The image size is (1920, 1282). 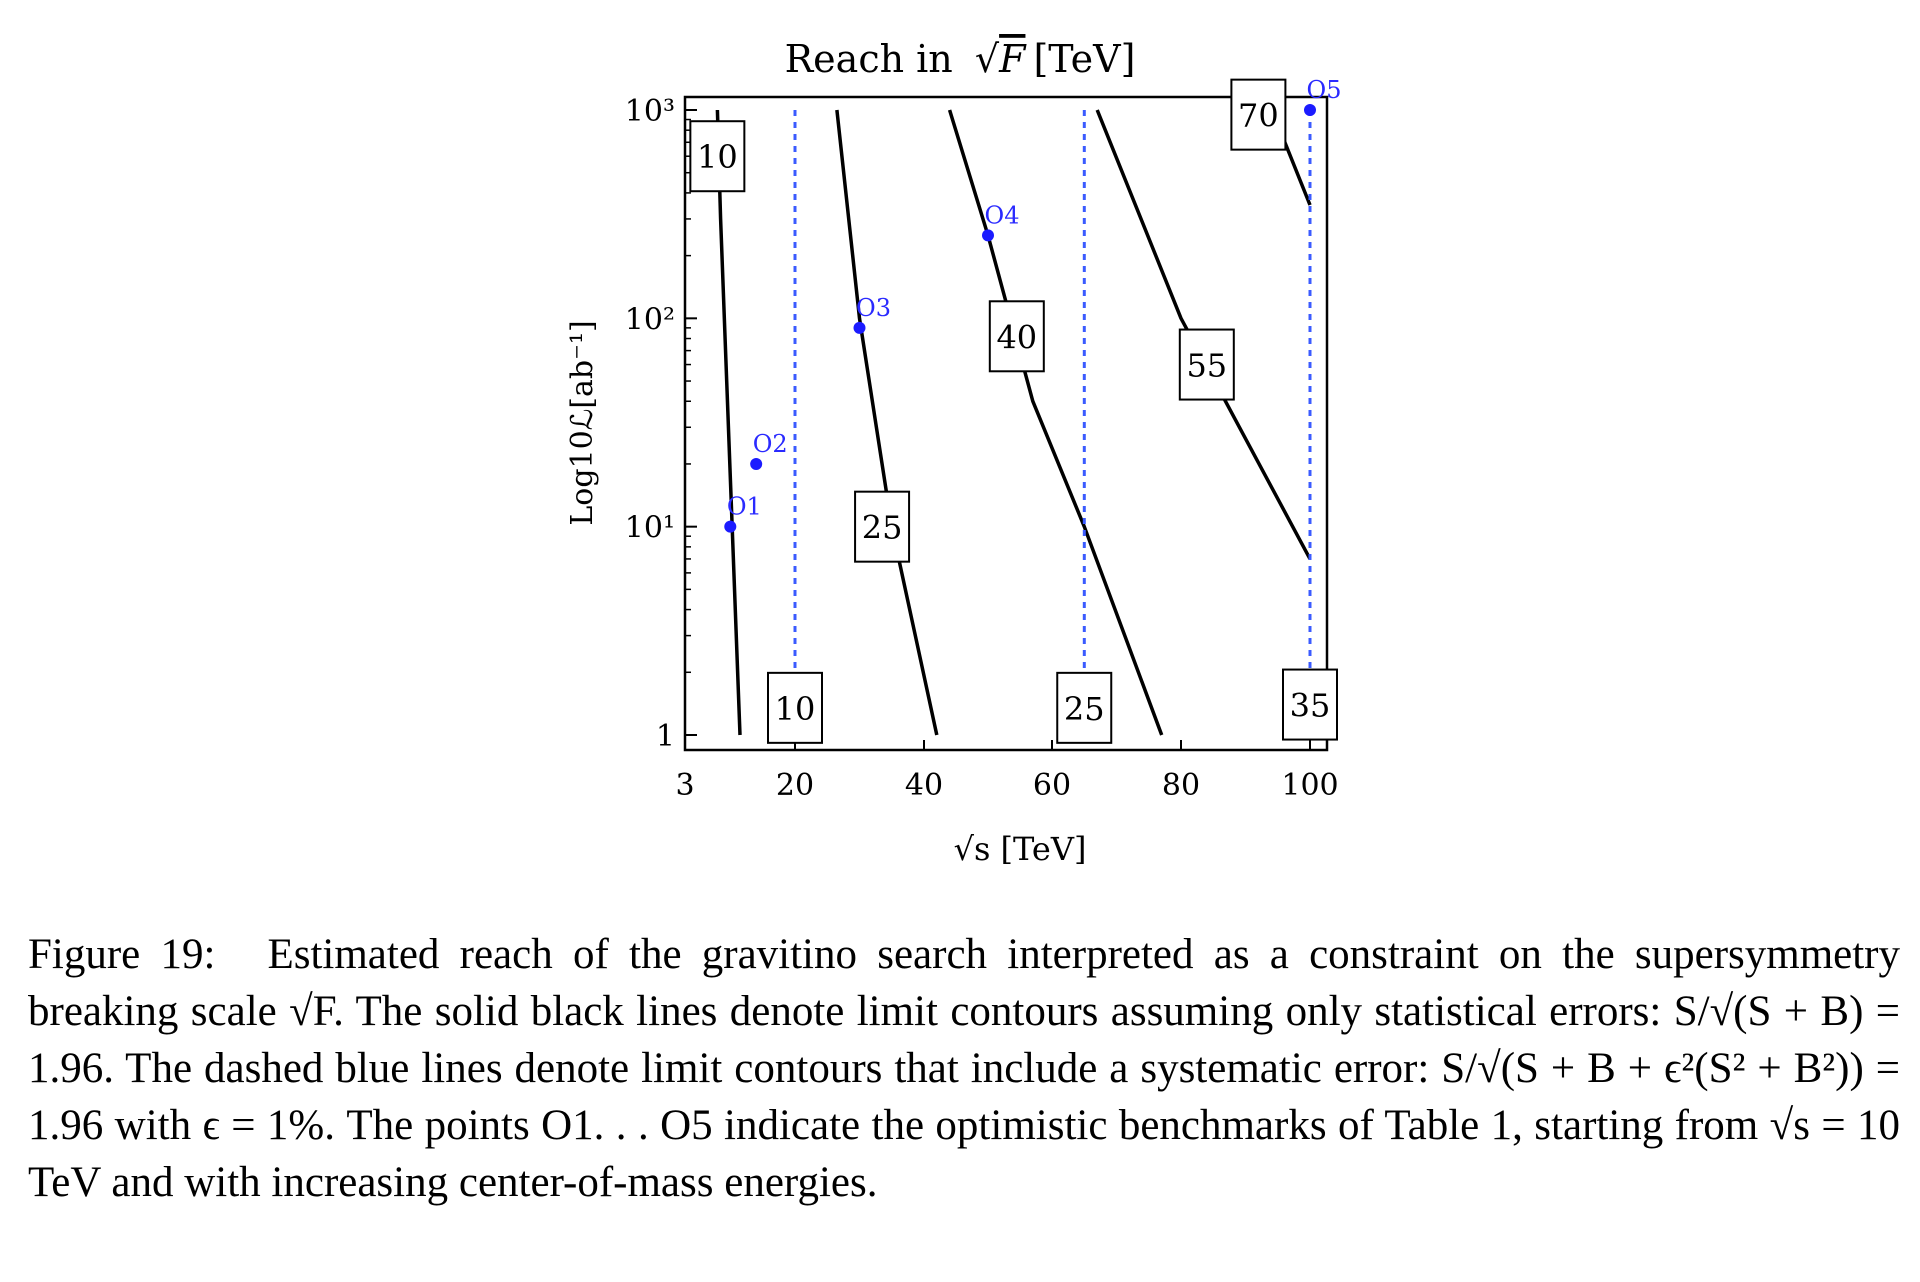 What do you see at coordinates (582, 422) in the screenshot?
I see `y-axis-label: Log10ℒ[ab⁻¹]` at bounding box center [582, 422].